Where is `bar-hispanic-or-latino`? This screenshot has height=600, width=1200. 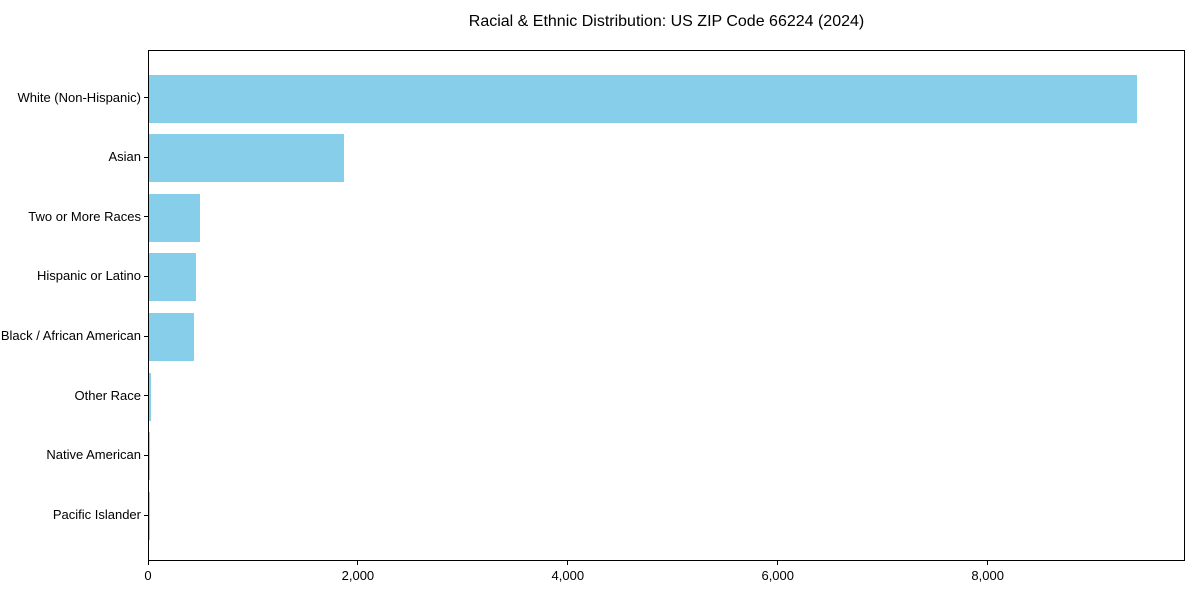
bar-hispanic-or-latino is located at coordinates (173, 277).